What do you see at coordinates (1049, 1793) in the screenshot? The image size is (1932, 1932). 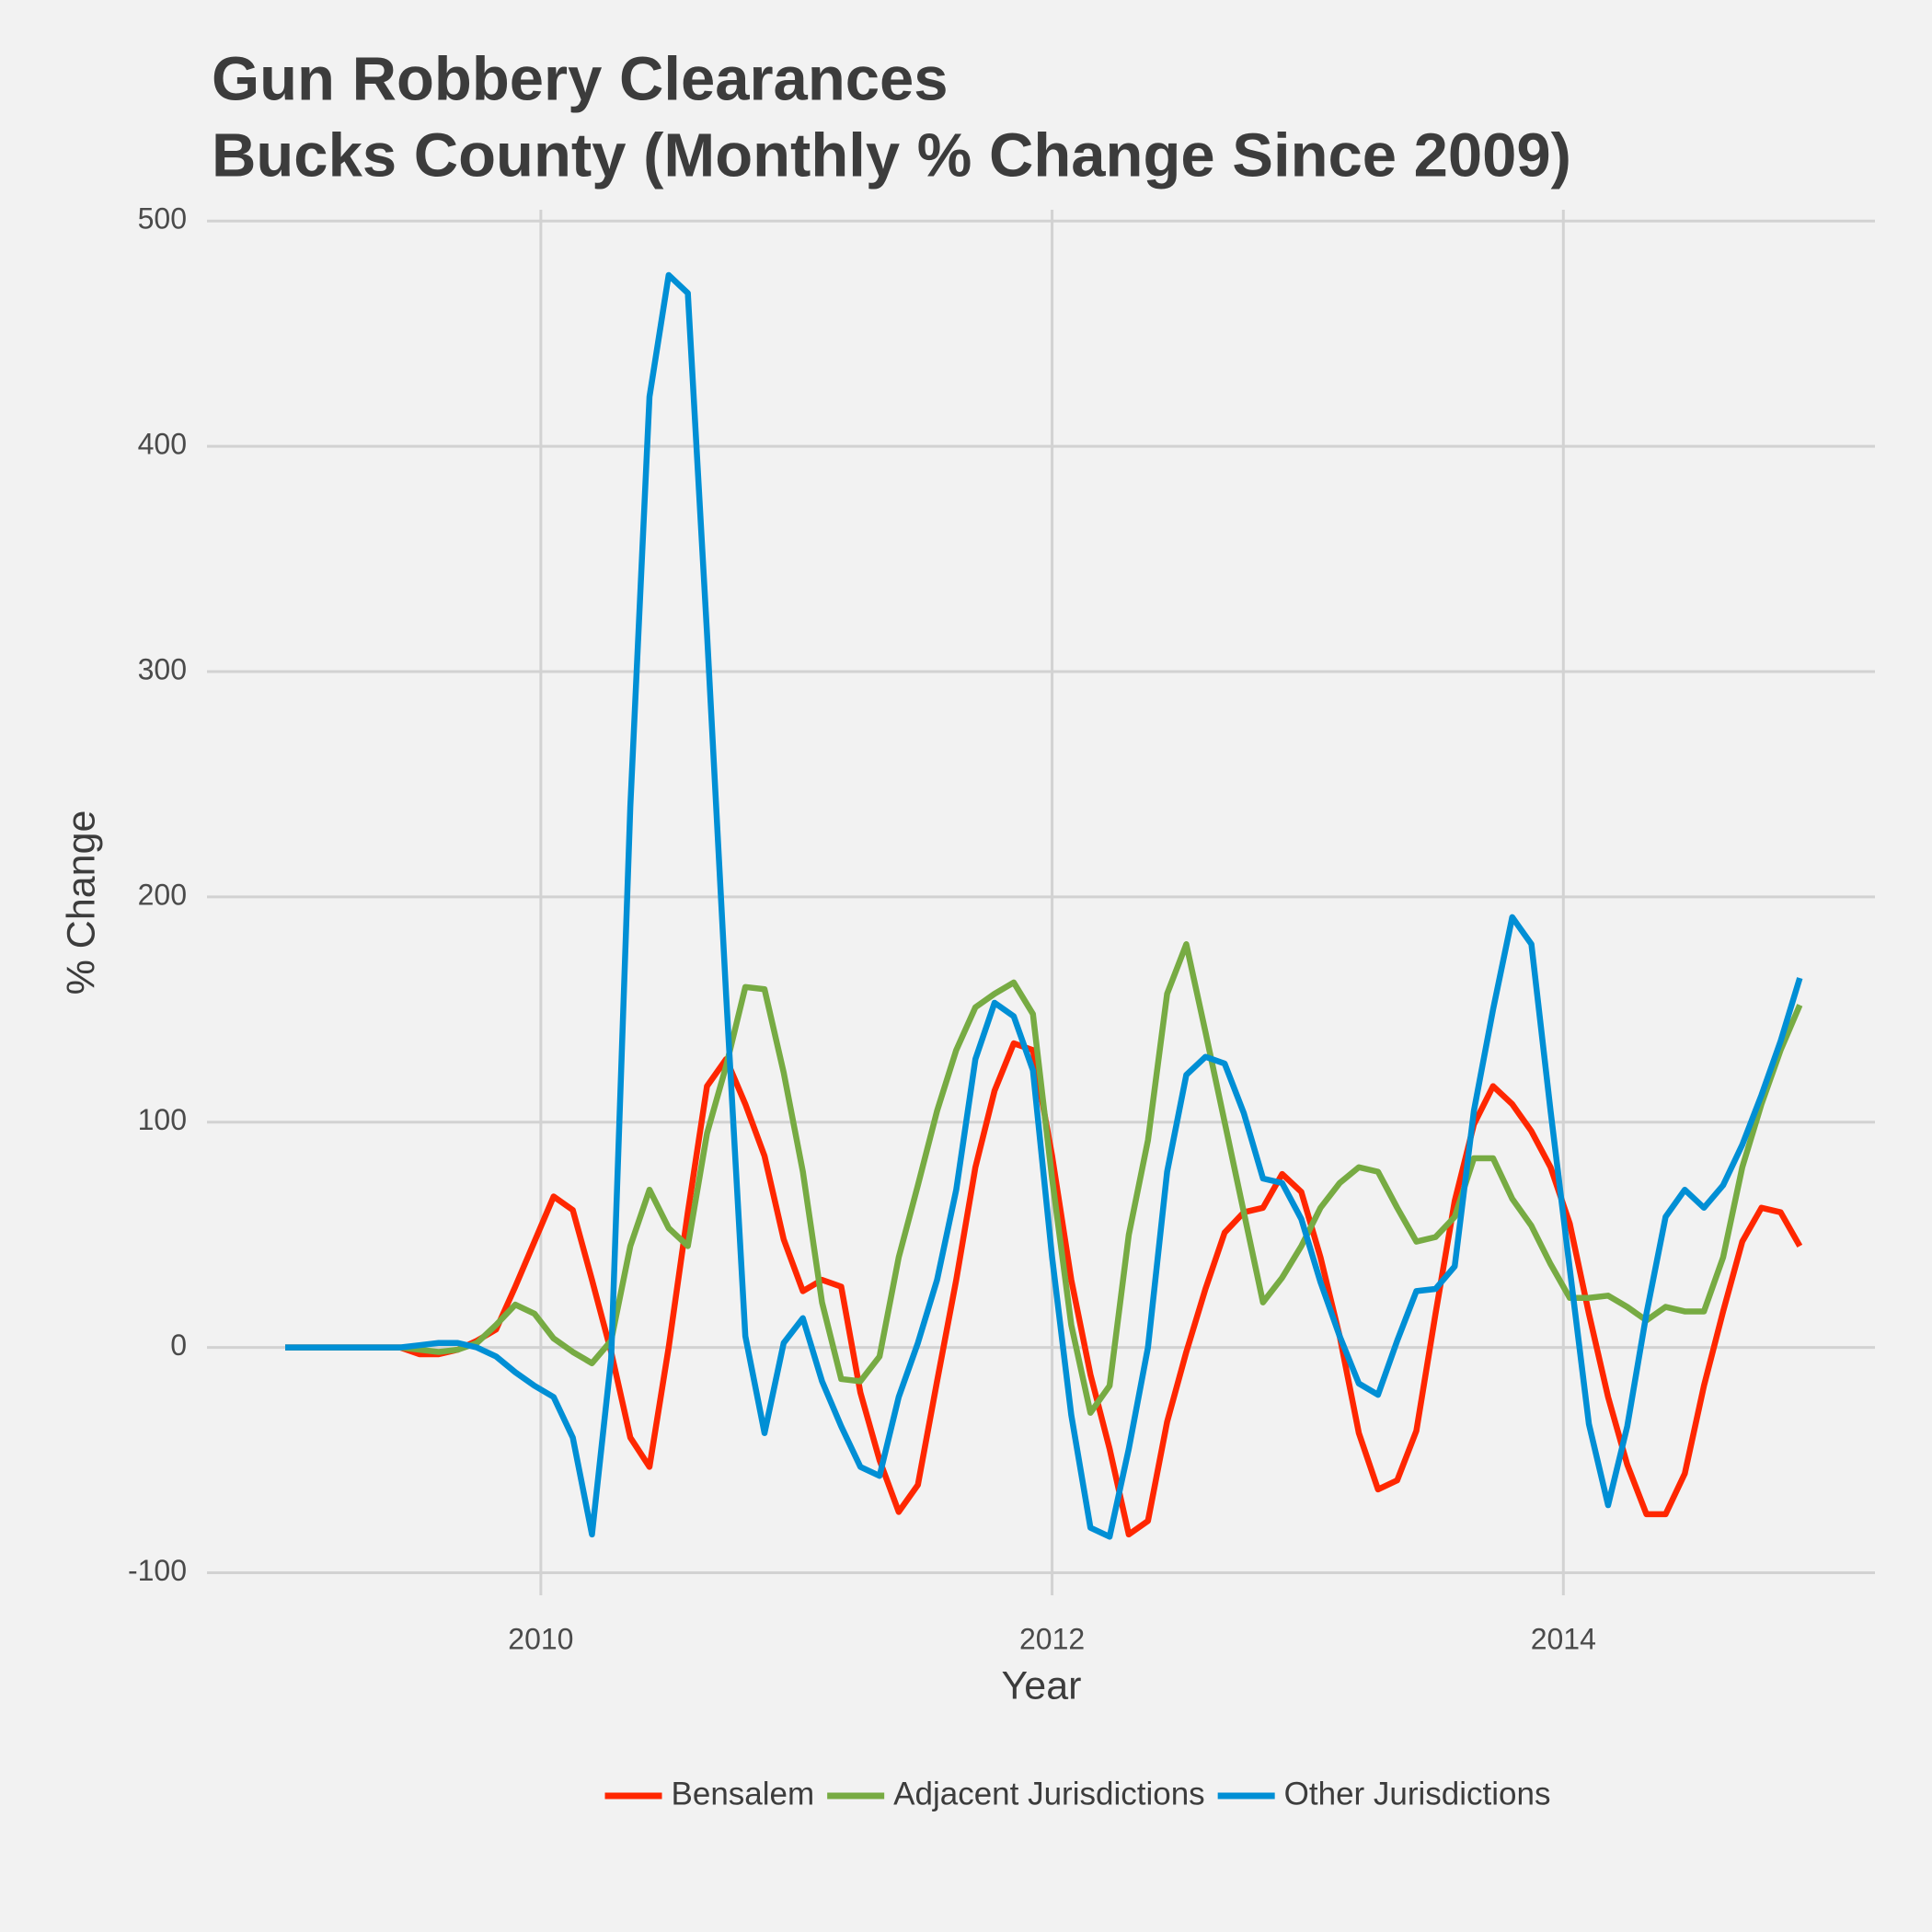 I see `legend-label: Adjacent Jurisdictions` at bounding box center [1049, 1793].